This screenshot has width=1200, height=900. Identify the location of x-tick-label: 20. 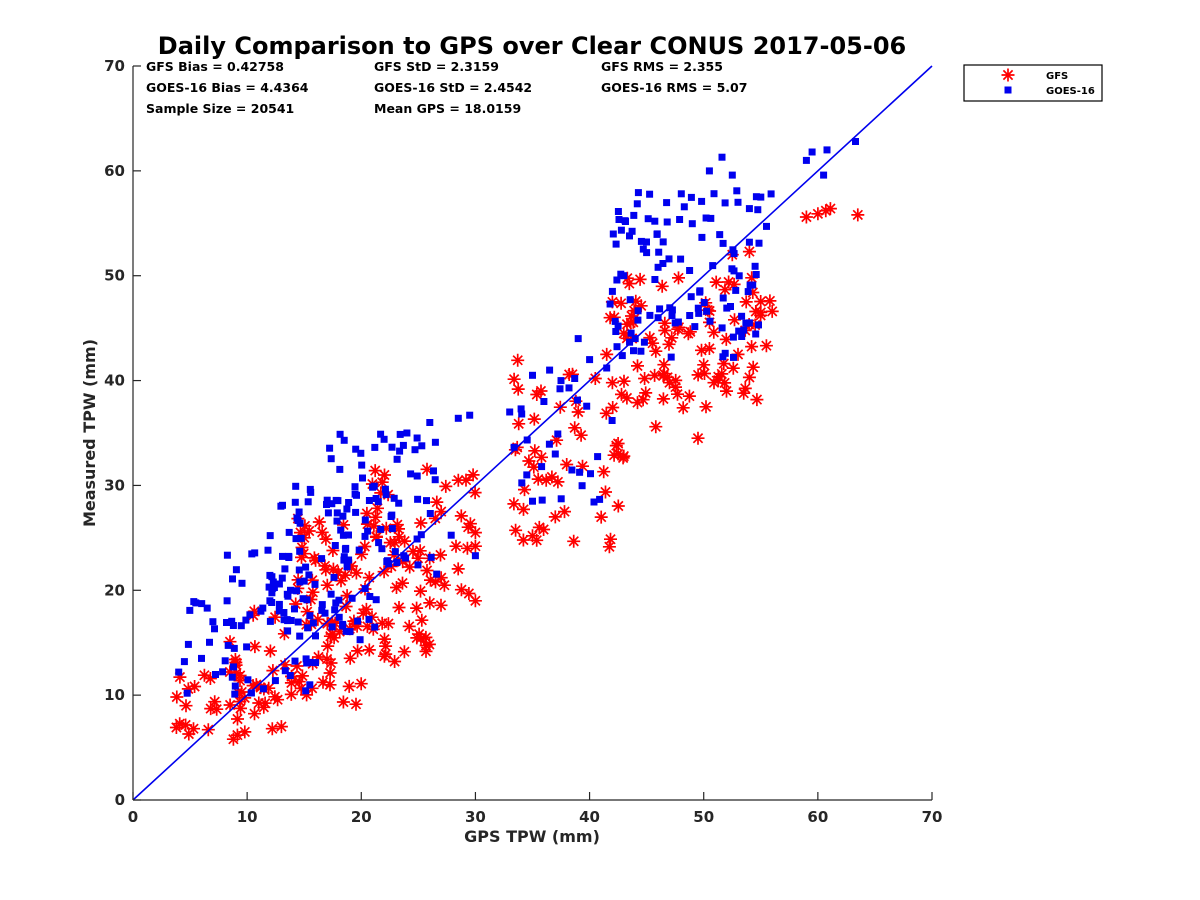
(361, 817).